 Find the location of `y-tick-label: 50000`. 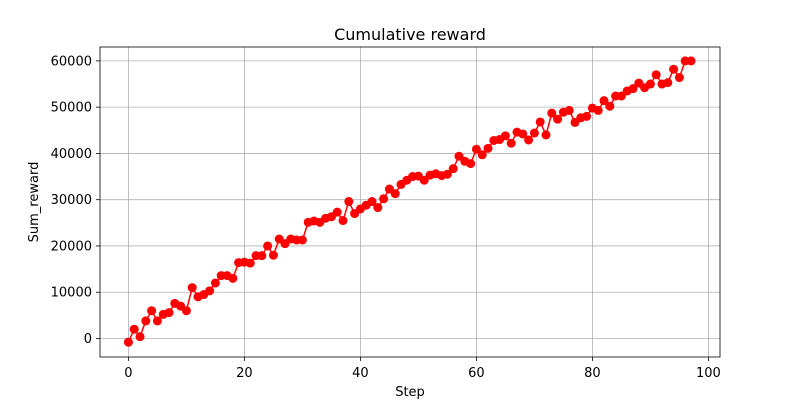

y-tick-label: 50000 is located at coordinates (71, 108).